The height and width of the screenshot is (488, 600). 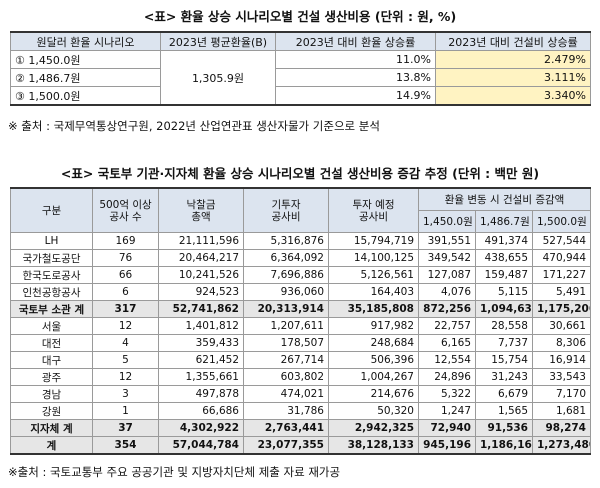 What do you see at coordinates (286, 204) in the screenshot?
I see `header-text: 기투자` at bounding box center [286, 204].